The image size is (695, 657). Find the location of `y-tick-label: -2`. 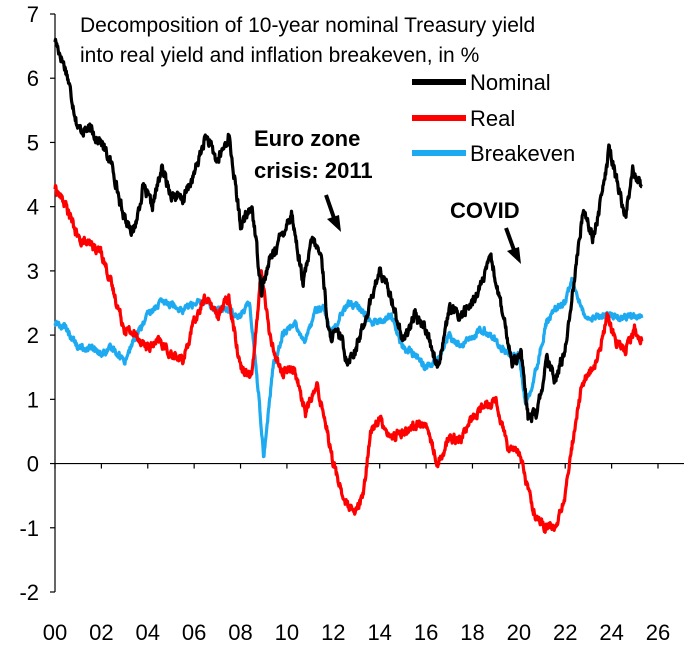

y-tick-label: -2 is located at coordinates (29, 592).